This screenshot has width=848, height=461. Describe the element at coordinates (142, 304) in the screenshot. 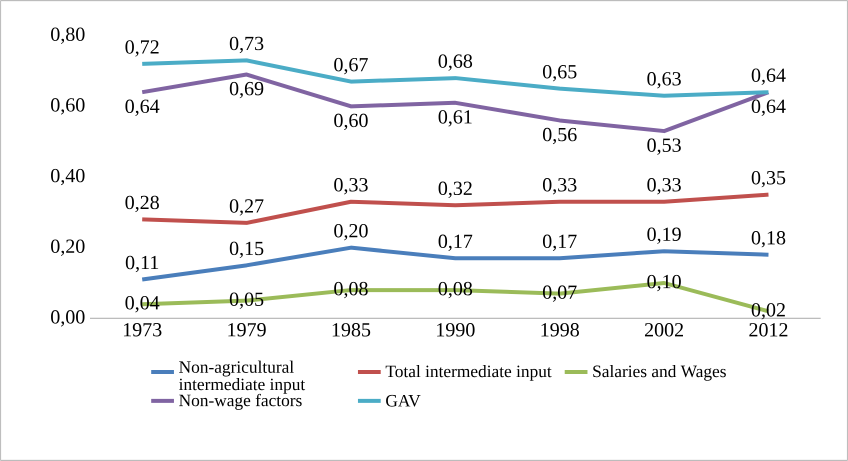

I see `data-label: 0,04` at that location.